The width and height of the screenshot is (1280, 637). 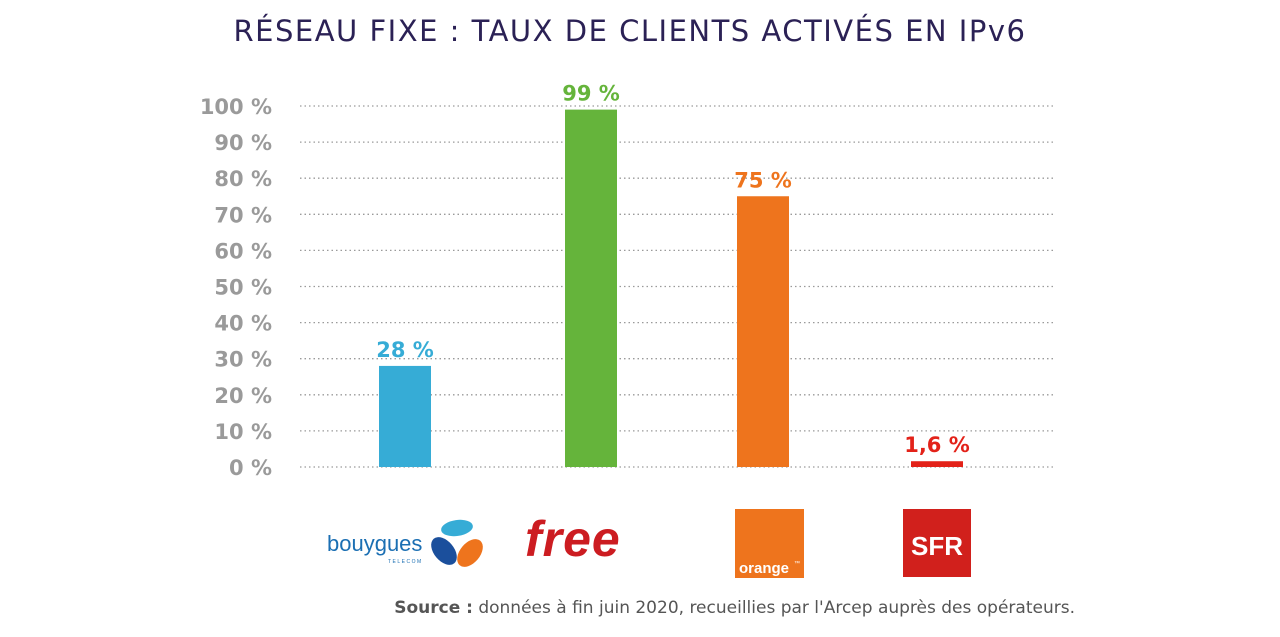 What do you see at coordinates (591, 288) in the screenshot?
I see `bar-free` at bounding box center [591, 288].